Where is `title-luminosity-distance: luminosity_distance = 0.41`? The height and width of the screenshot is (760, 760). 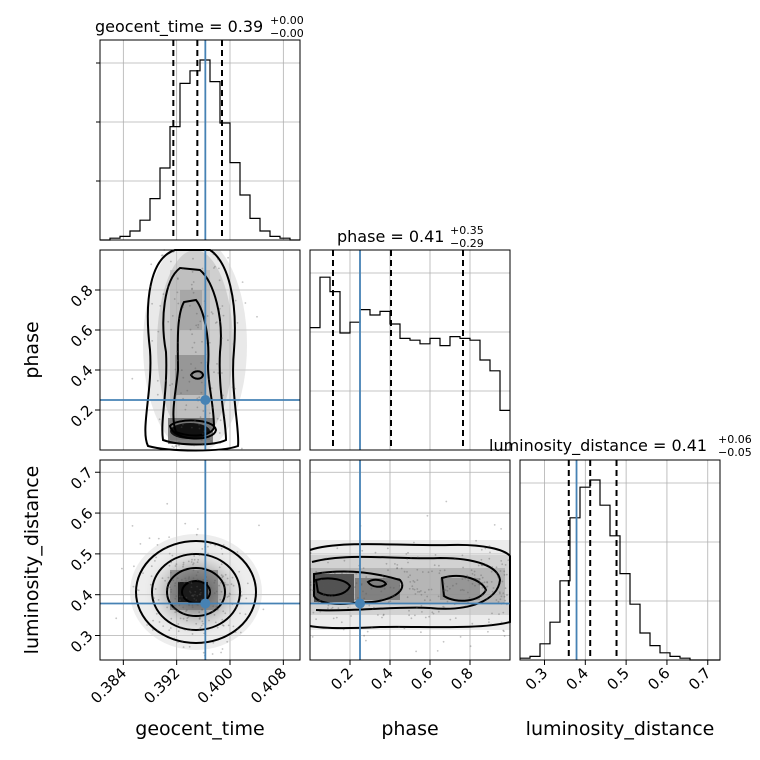
title-luminosity-distance: luminosity_distance = 0.41 is located at coordinates (598, 446).